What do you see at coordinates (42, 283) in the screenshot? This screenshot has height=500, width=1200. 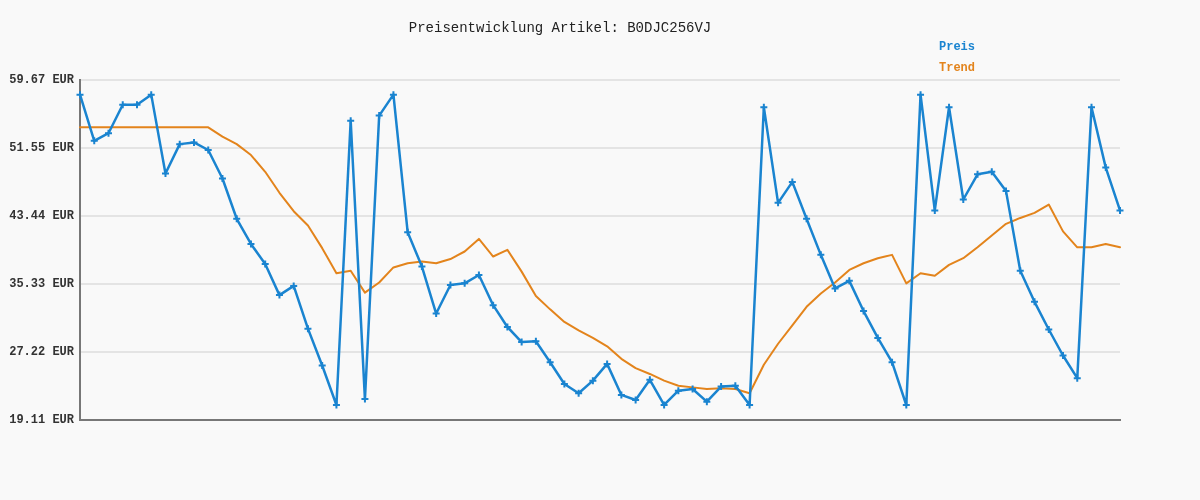 I see `y-tick-label: 35.33 EUR` at bounding box center [42, 283].